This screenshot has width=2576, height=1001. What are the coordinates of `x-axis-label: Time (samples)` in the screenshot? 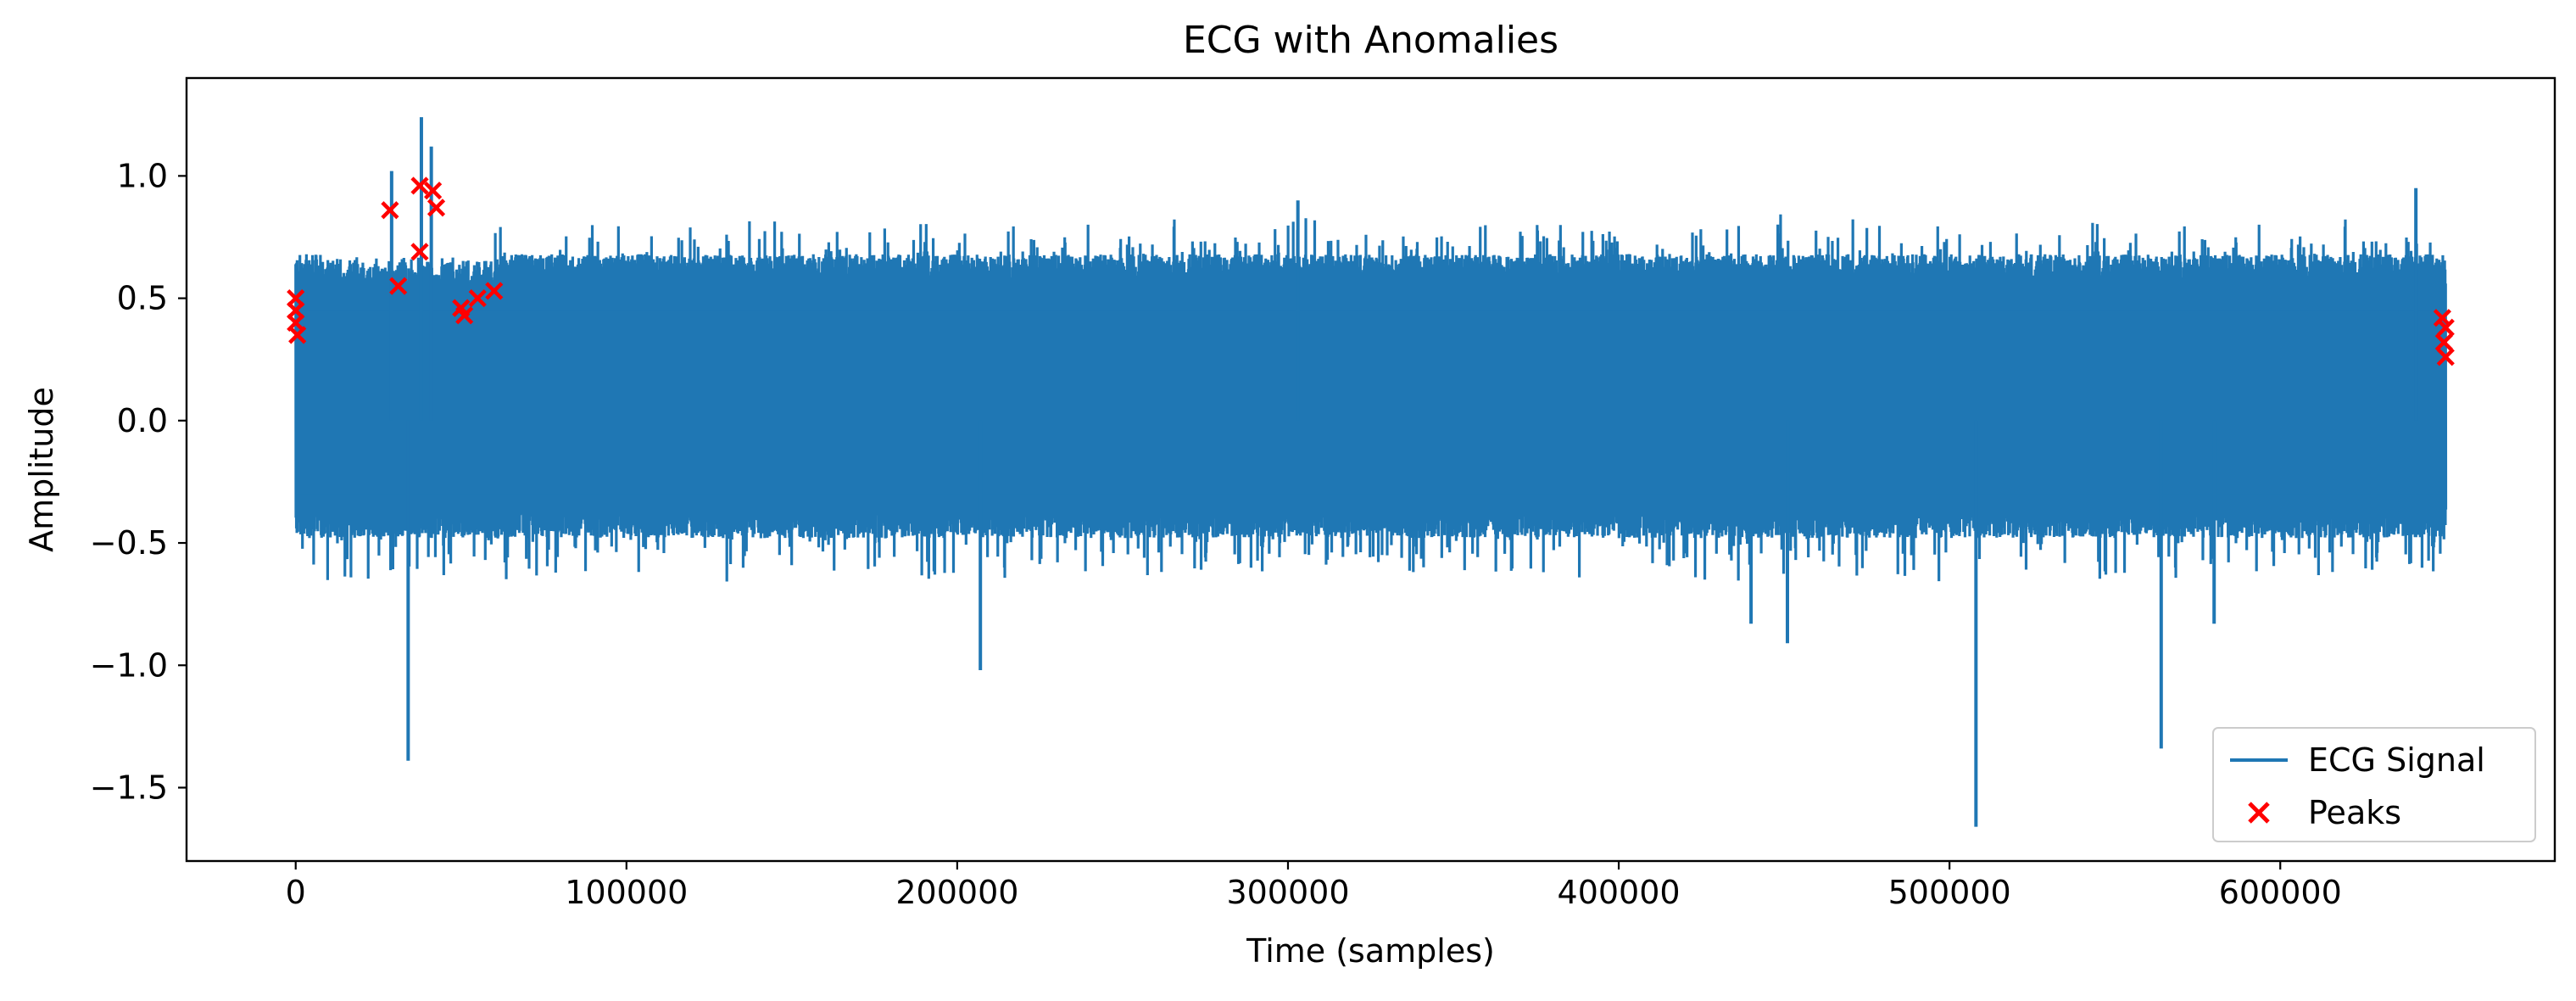 It's located at (1370, 951).